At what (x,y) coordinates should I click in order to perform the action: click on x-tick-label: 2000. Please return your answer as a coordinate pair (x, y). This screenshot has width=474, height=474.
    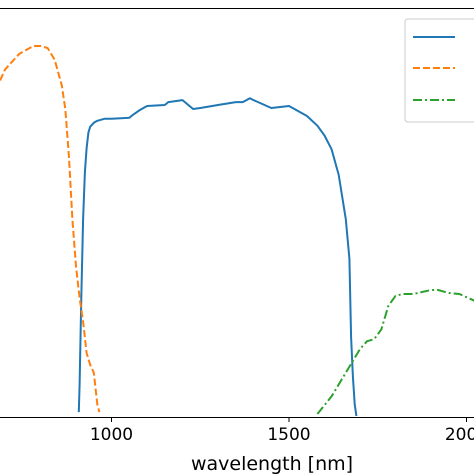
    Looking at the image, I should click on (459, 435).